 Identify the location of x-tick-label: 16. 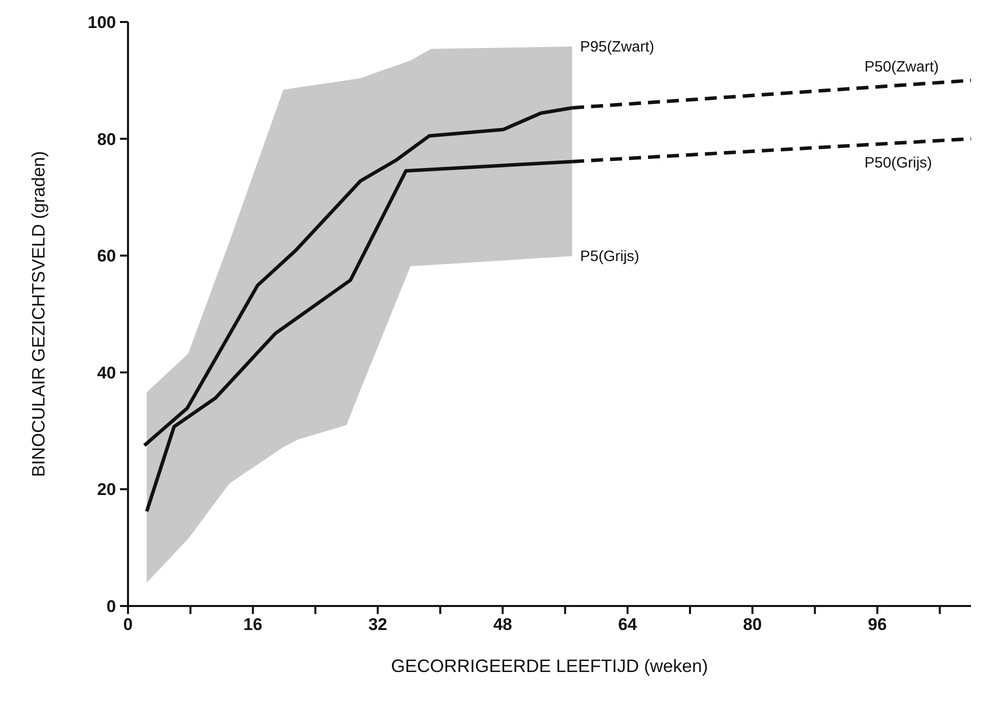
(252, 624).